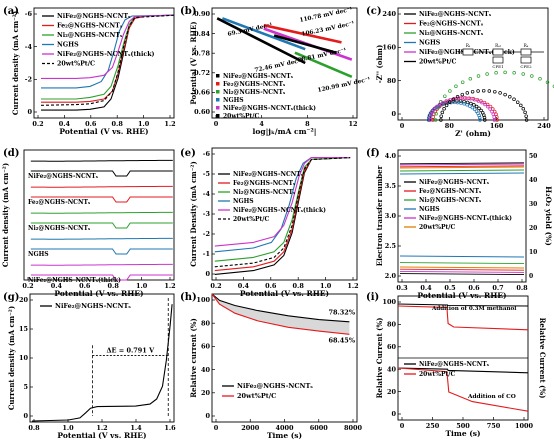  Describe the element at coordinates (544, 126) in the screenshot. I see `x-tick-label: 240` at that location.